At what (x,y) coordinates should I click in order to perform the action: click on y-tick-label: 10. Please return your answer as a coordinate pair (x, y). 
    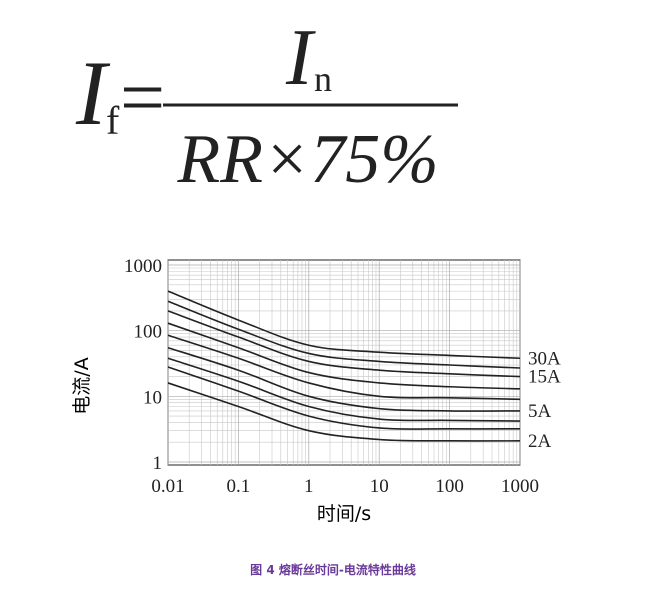
    Looking at the image, I should click on (152, 397).